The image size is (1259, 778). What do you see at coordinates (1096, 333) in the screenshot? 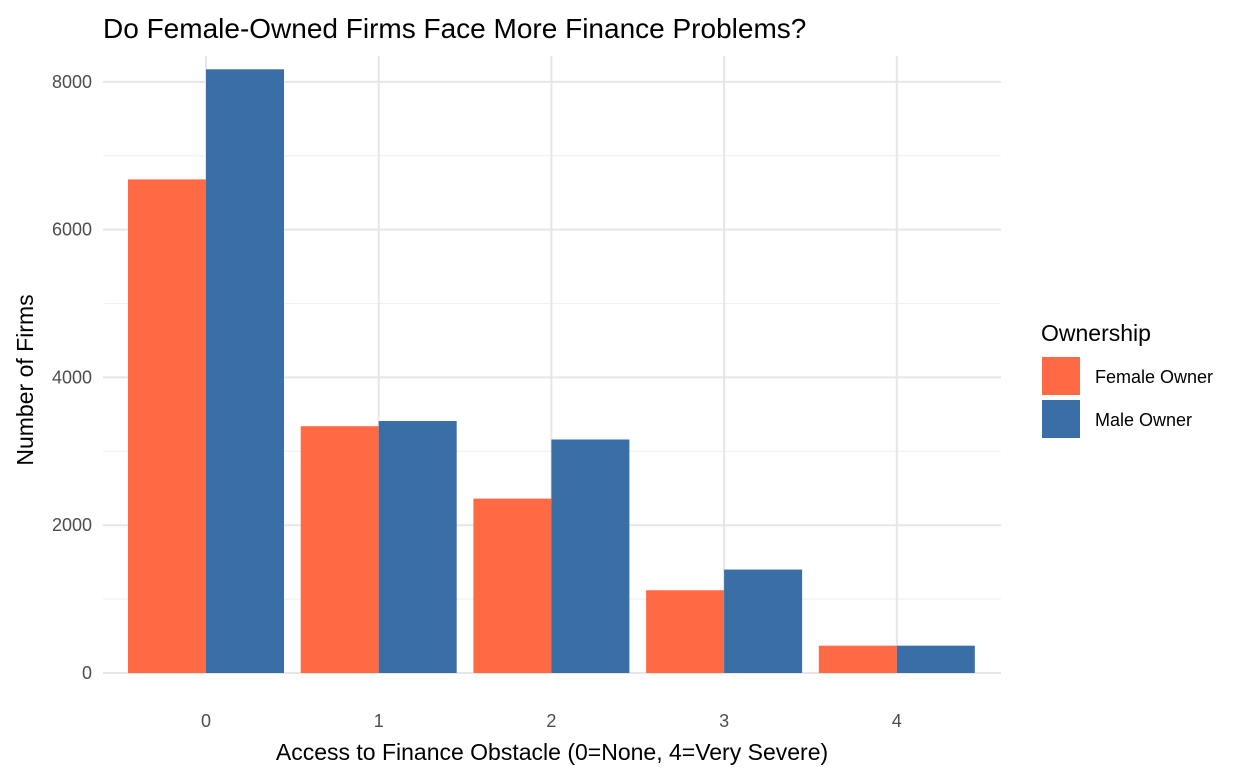
I see `legend-title: Ownership` at bounding box center [1096, 333].